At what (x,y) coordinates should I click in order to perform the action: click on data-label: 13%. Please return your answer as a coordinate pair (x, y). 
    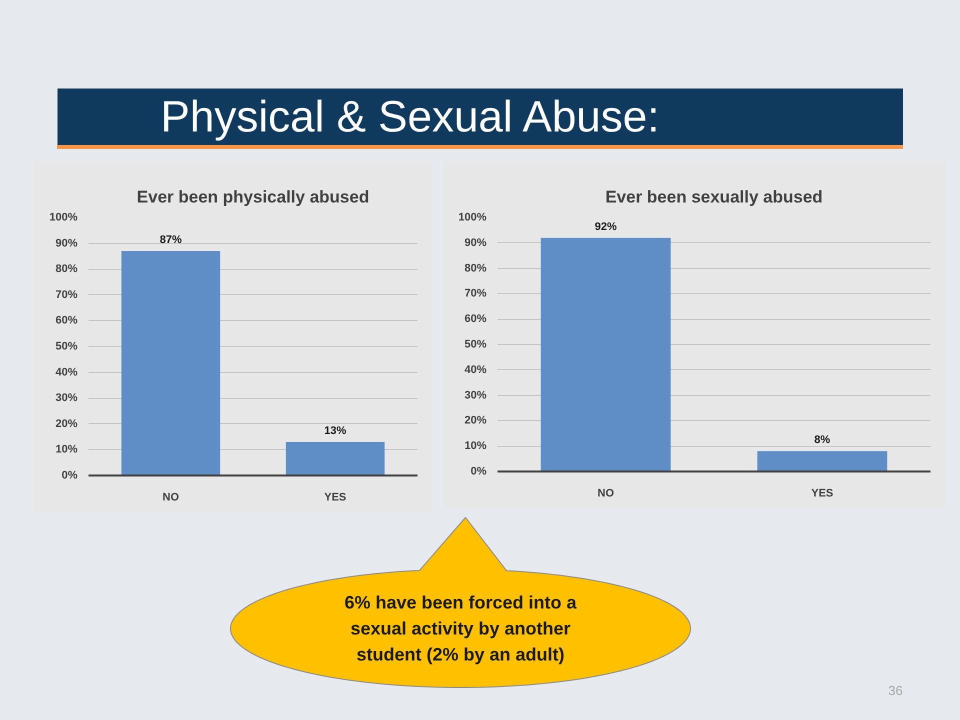
    Looking at the image, I should click on (335, 430).